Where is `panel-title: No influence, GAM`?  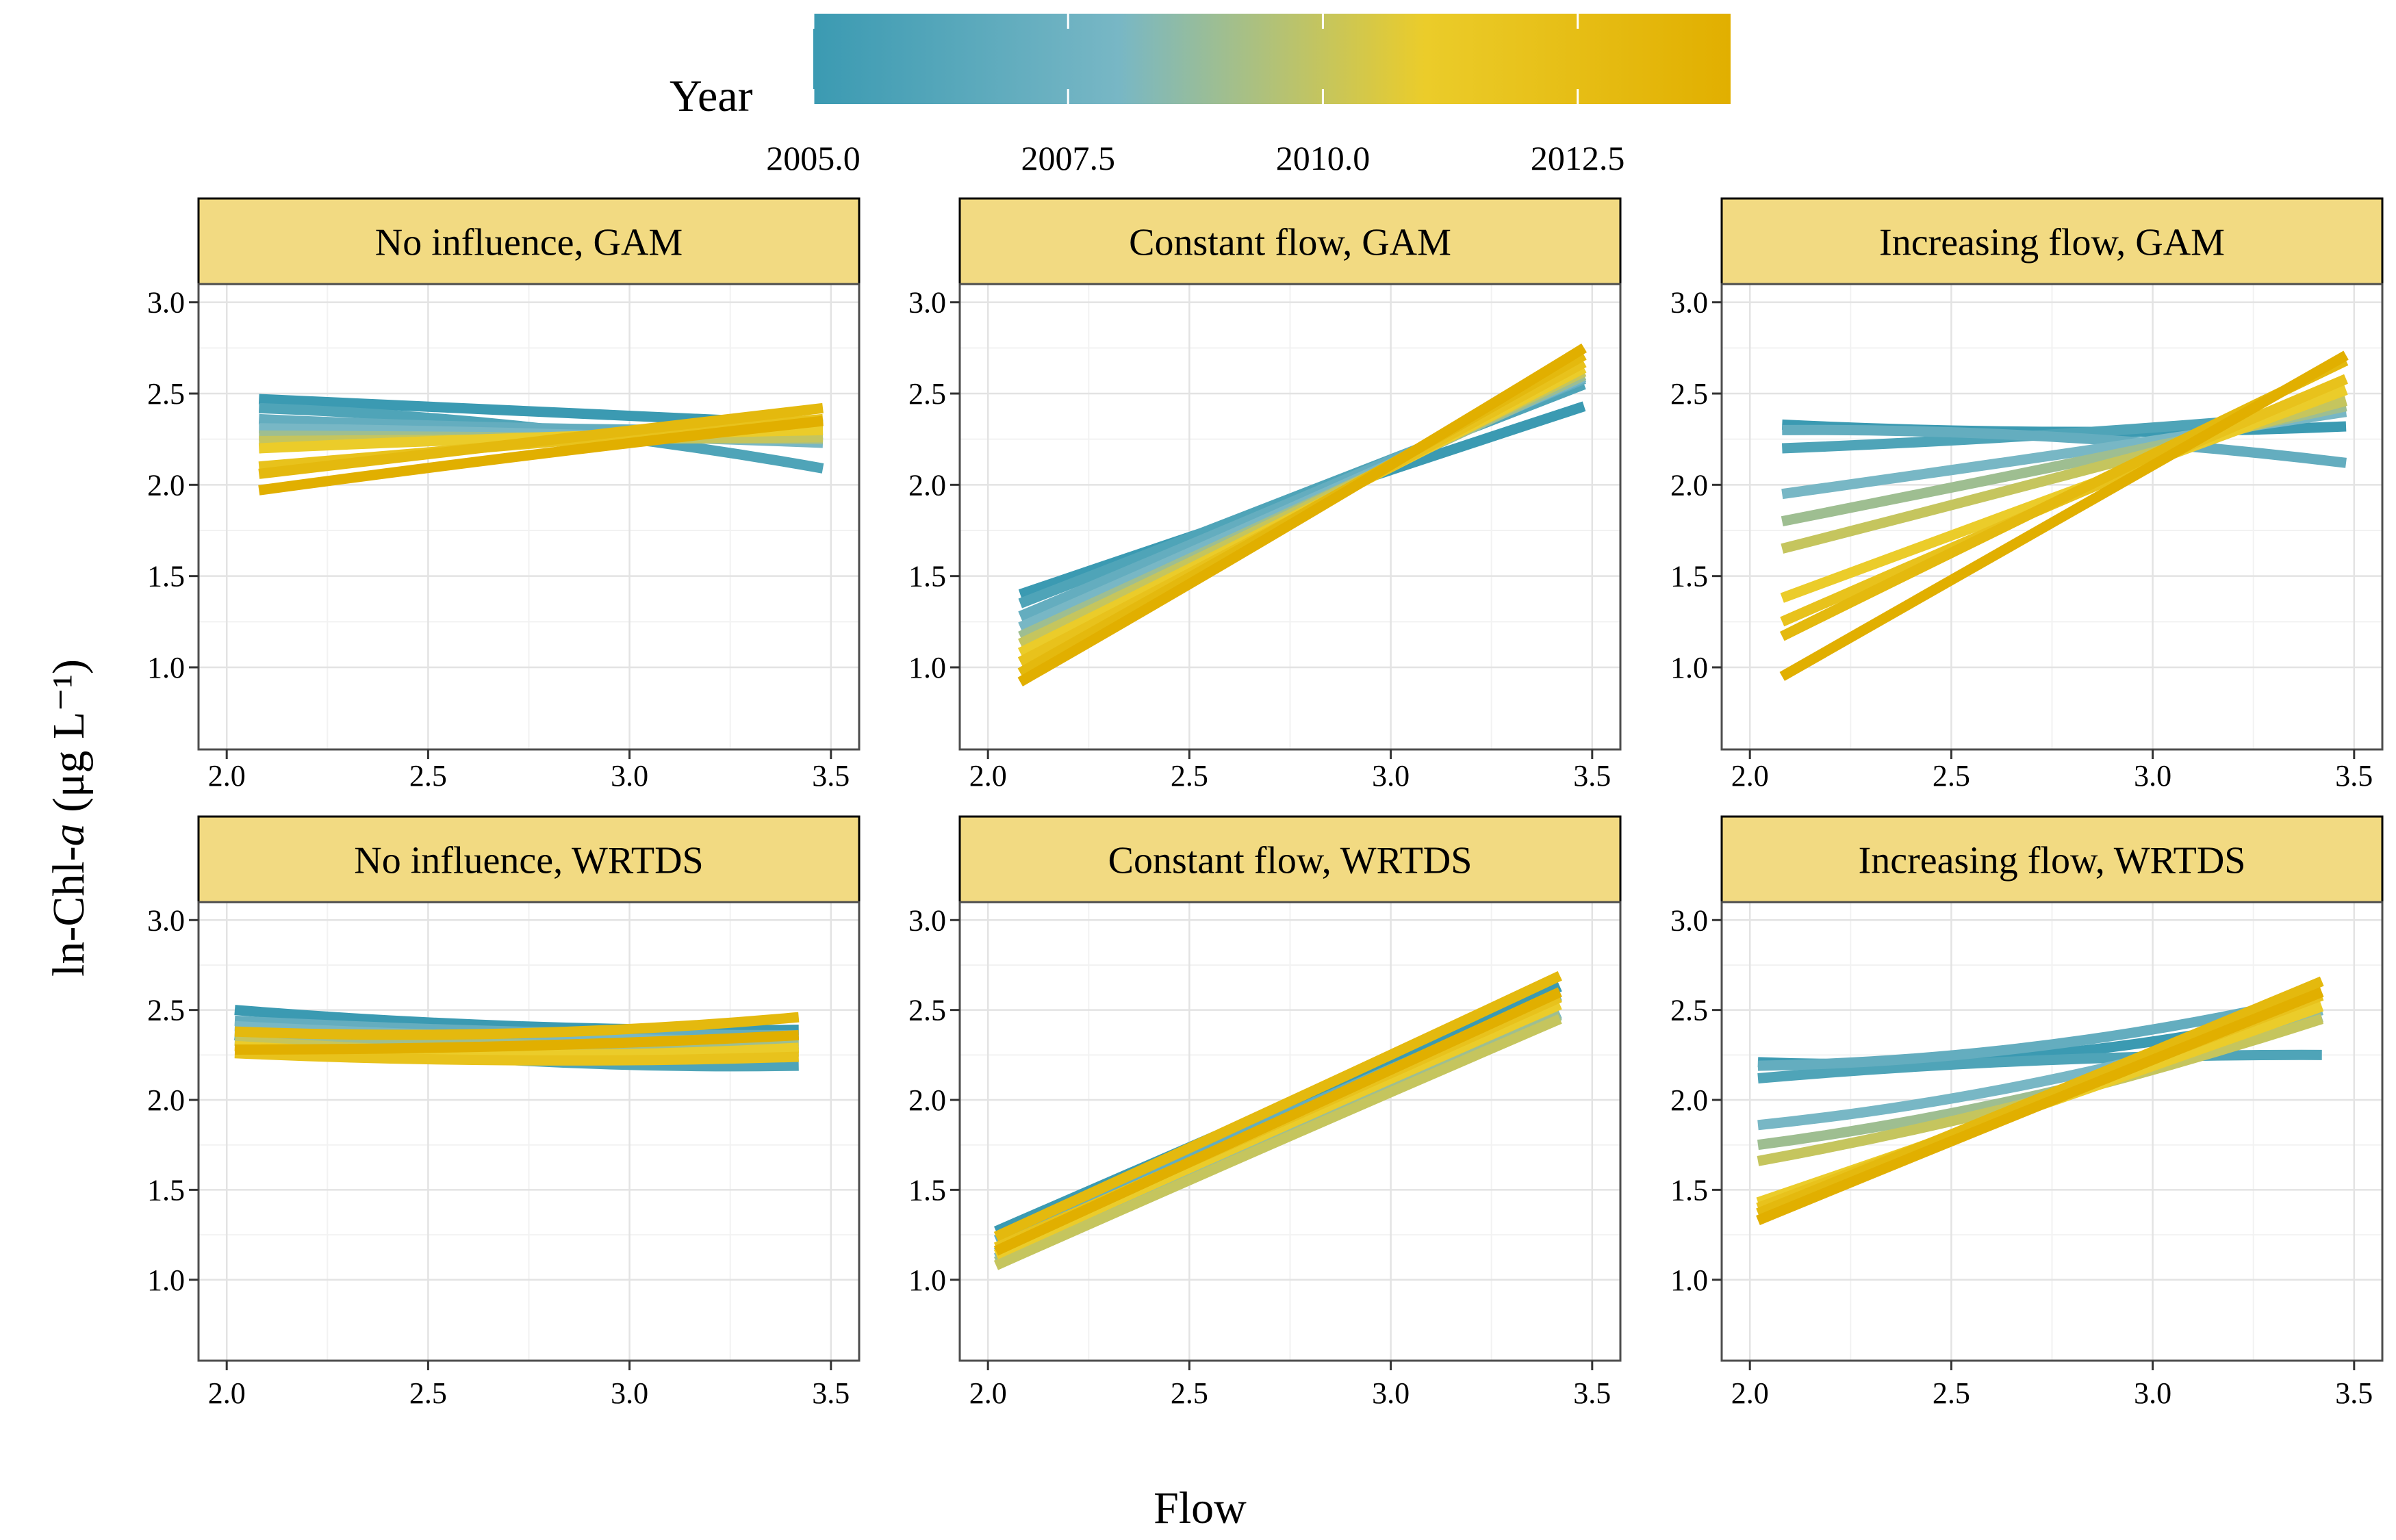 panel-title: No influence, GAM is located at coordinates (529, 243).